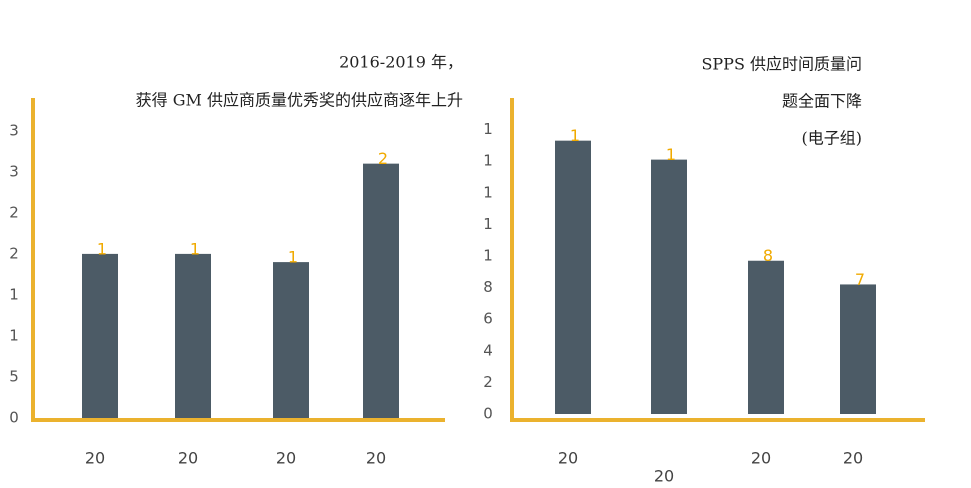 The height and width of the screenshot is (488, 971). I want to click on y-tick-label: 4, so click(488, 350).